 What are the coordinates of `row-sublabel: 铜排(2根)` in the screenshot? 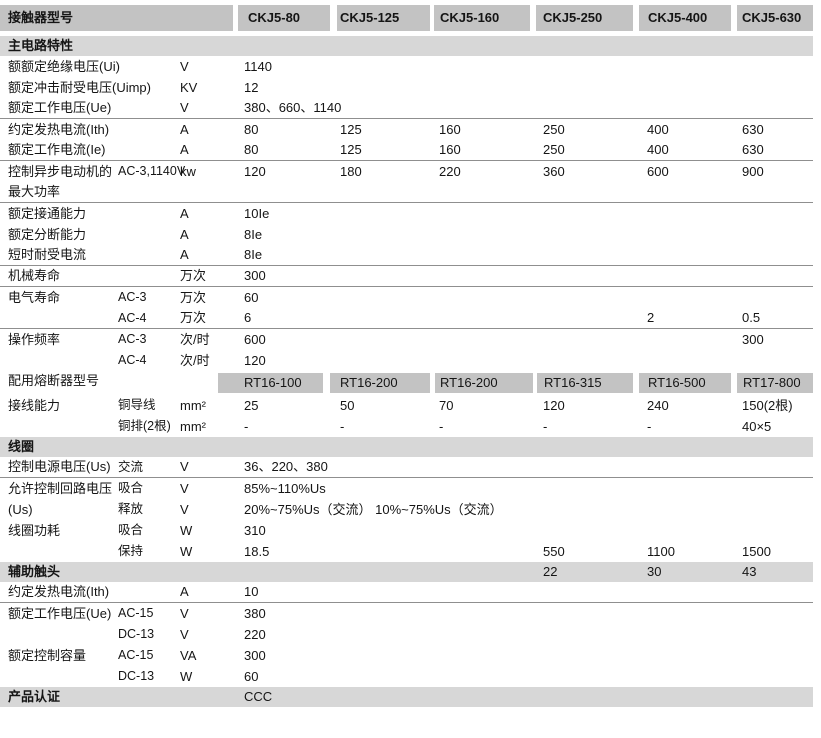 It's located at (144, 426).